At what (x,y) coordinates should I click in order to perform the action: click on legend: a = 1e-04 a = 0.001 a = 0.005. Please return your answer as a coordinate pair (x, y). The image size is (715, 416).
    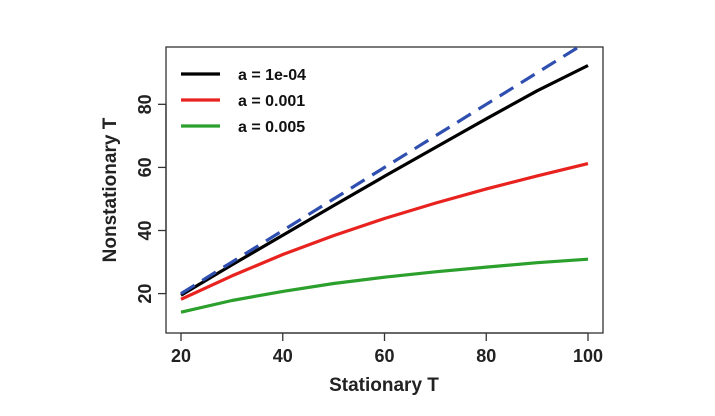
    Looking at the image, I should click on (243, 101).